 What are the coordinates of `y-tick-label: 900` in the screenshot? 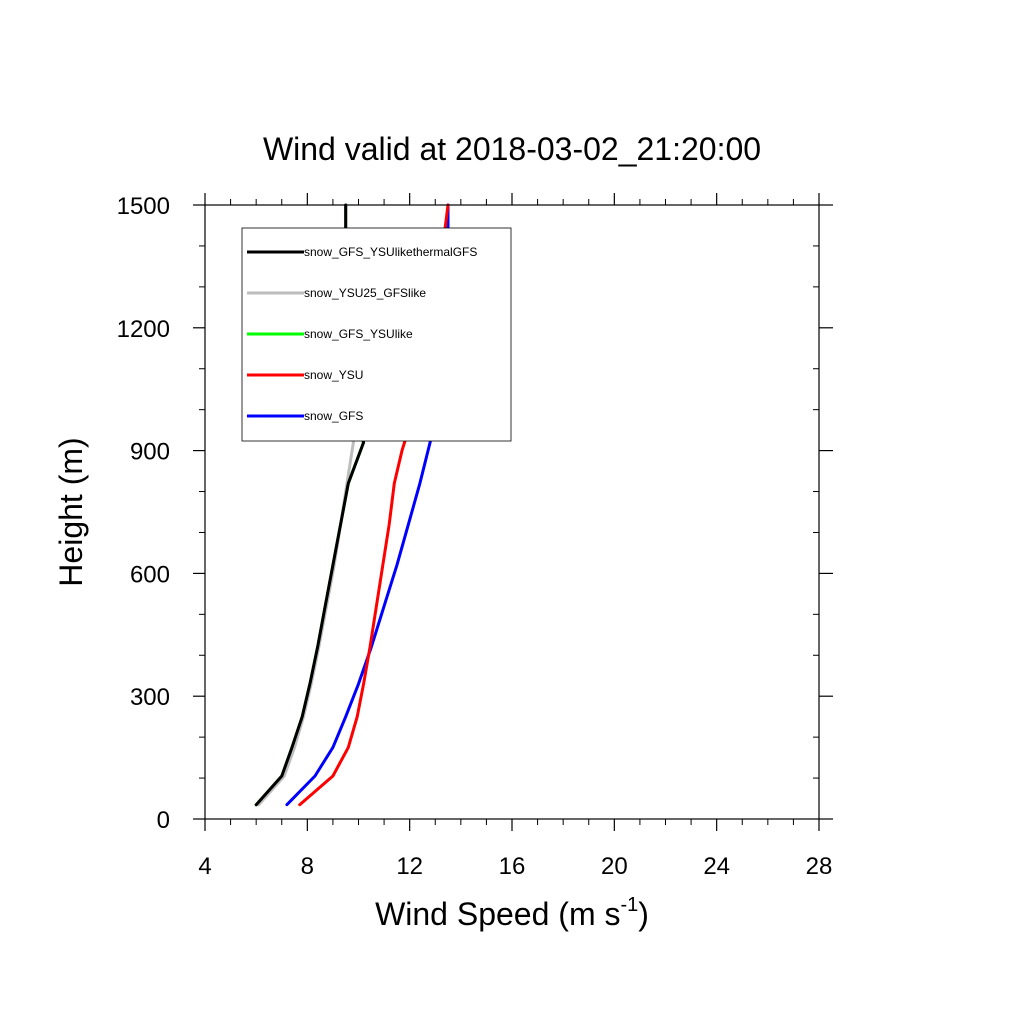 It's located at (150, 452).